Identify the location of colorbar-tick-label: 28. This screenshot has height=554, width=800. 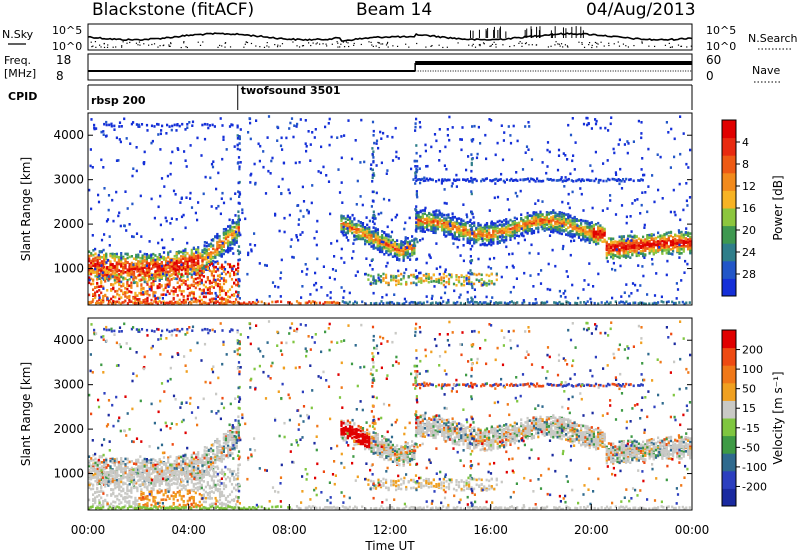
(749, 274).